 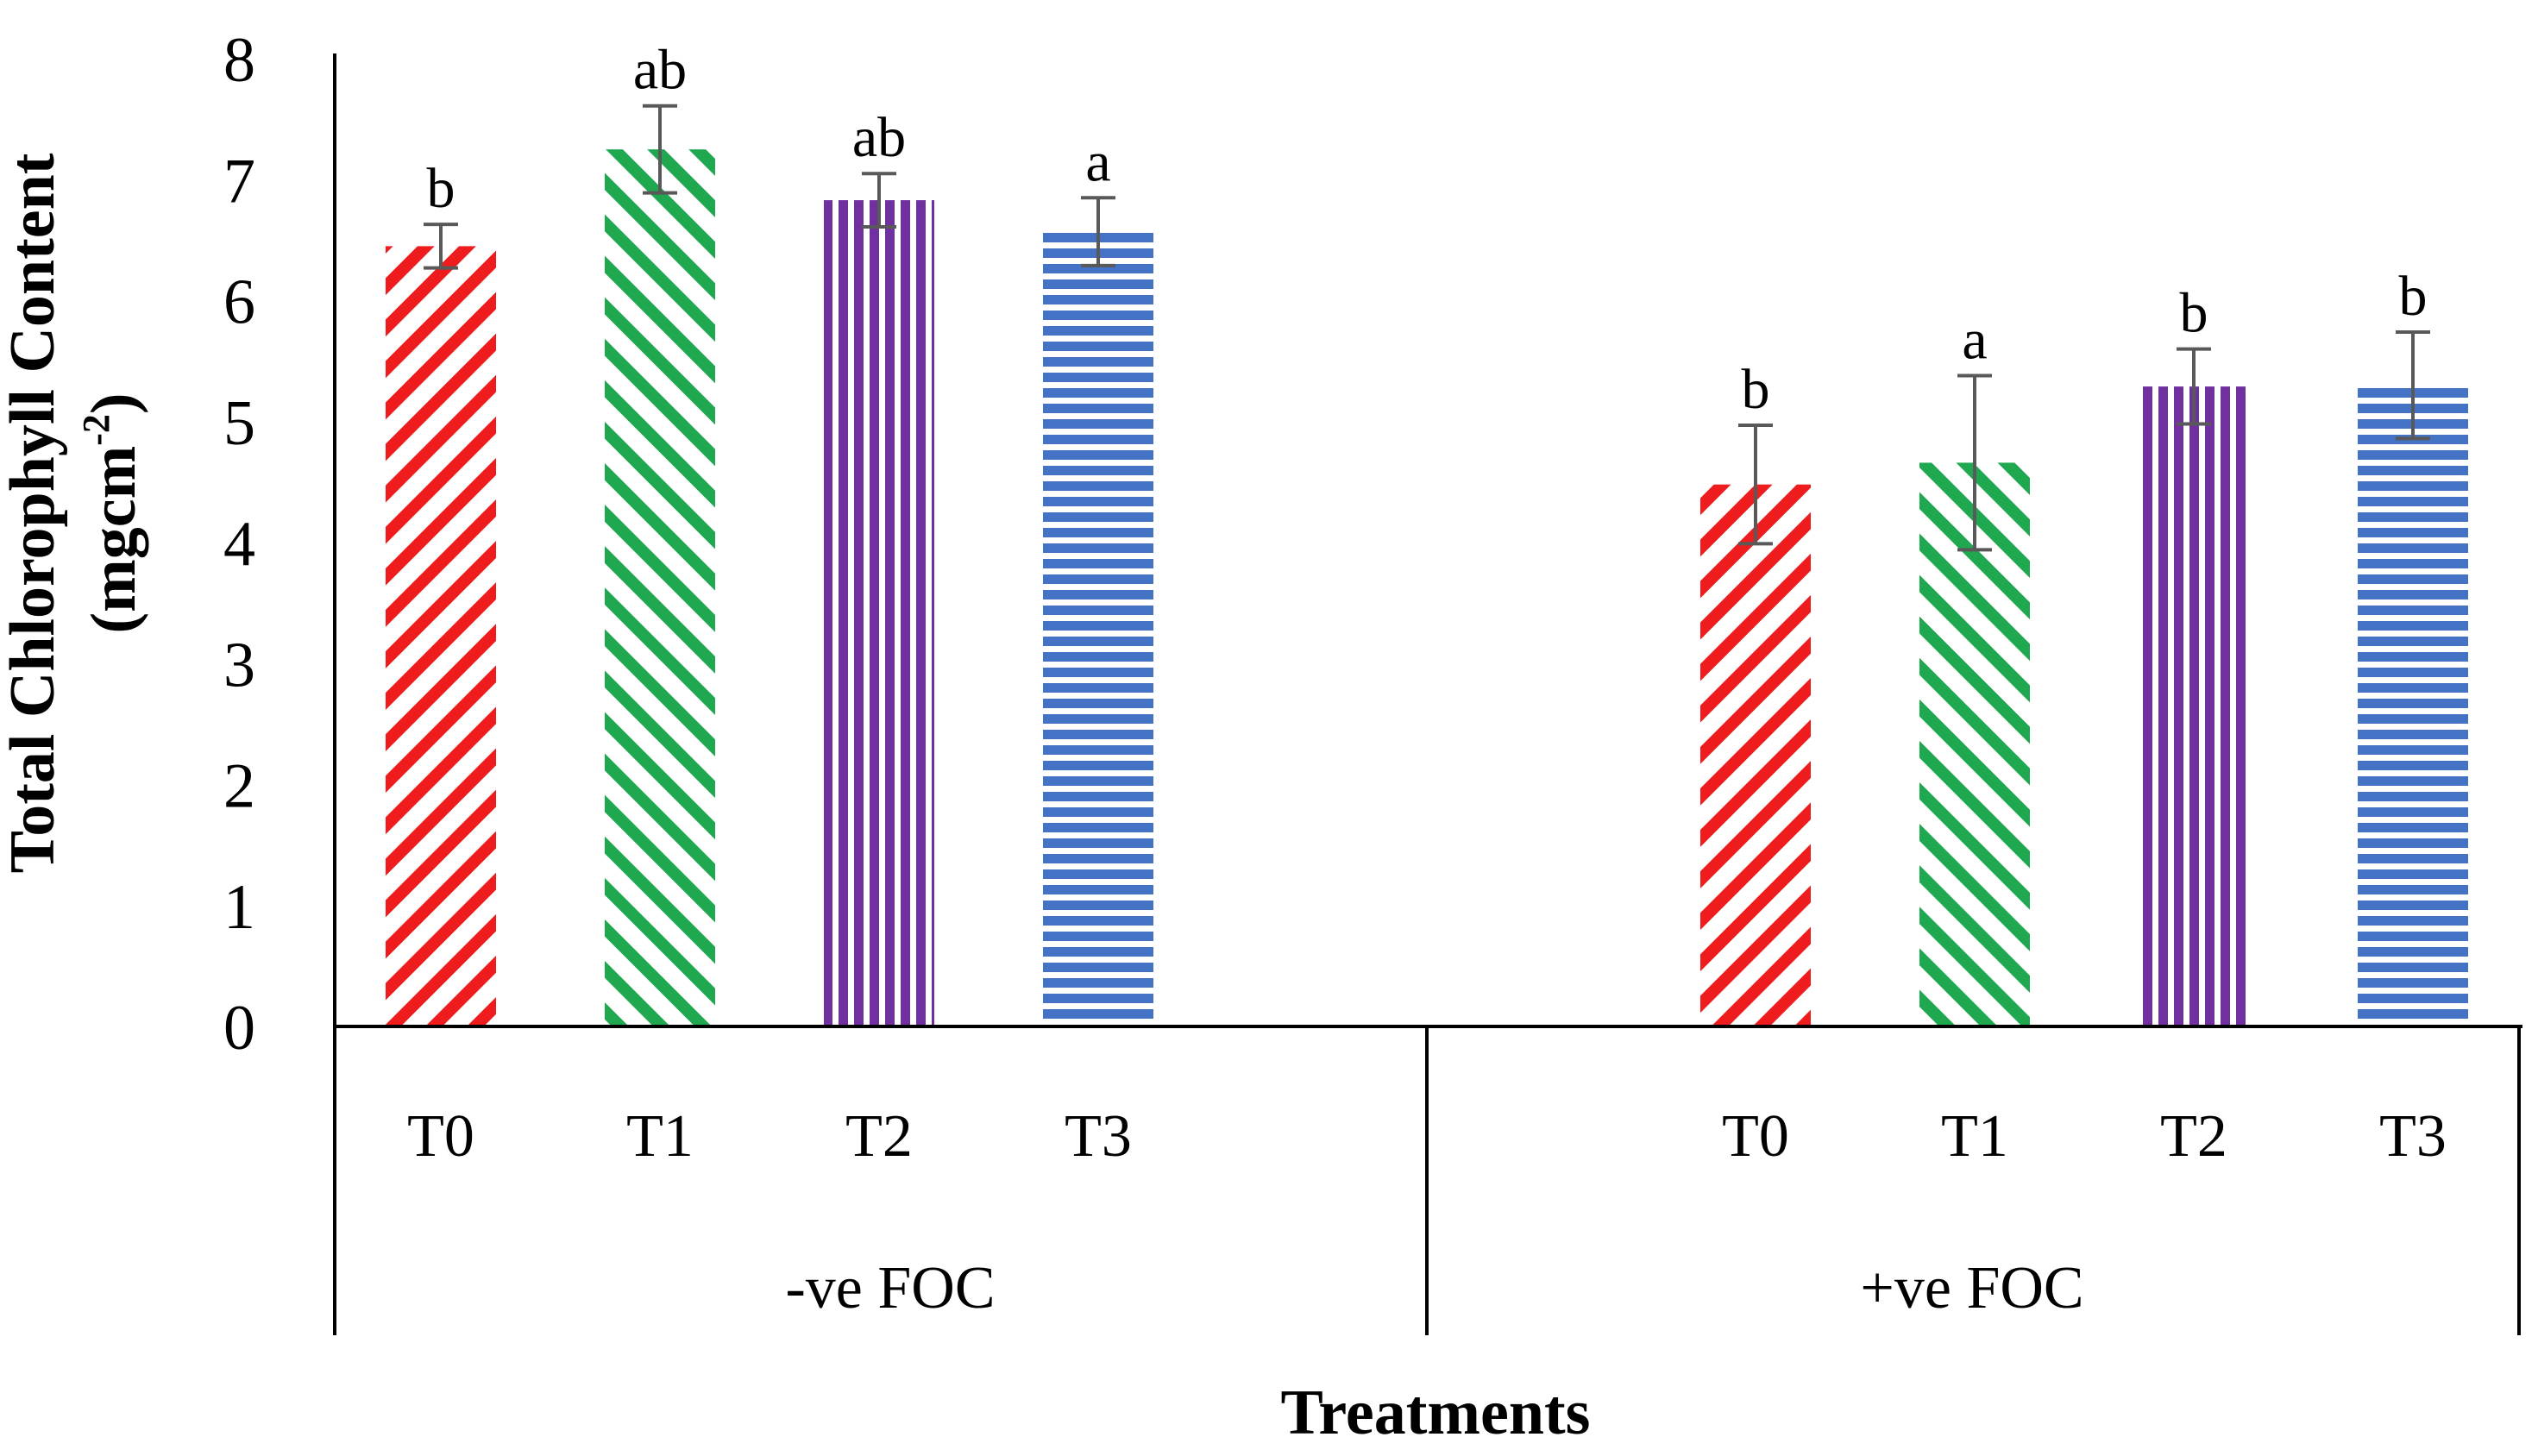 I want to click on bar-pos-foc-t3, so click(x=2413, y=706).